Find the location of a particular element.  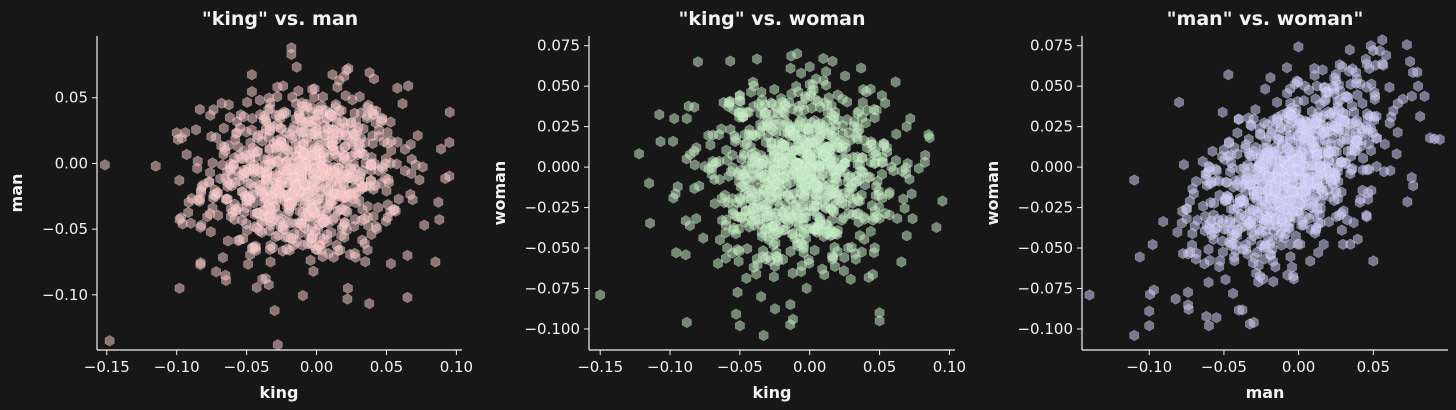

y-tick-label: −0.075 is located at coordinates (1045, 288).